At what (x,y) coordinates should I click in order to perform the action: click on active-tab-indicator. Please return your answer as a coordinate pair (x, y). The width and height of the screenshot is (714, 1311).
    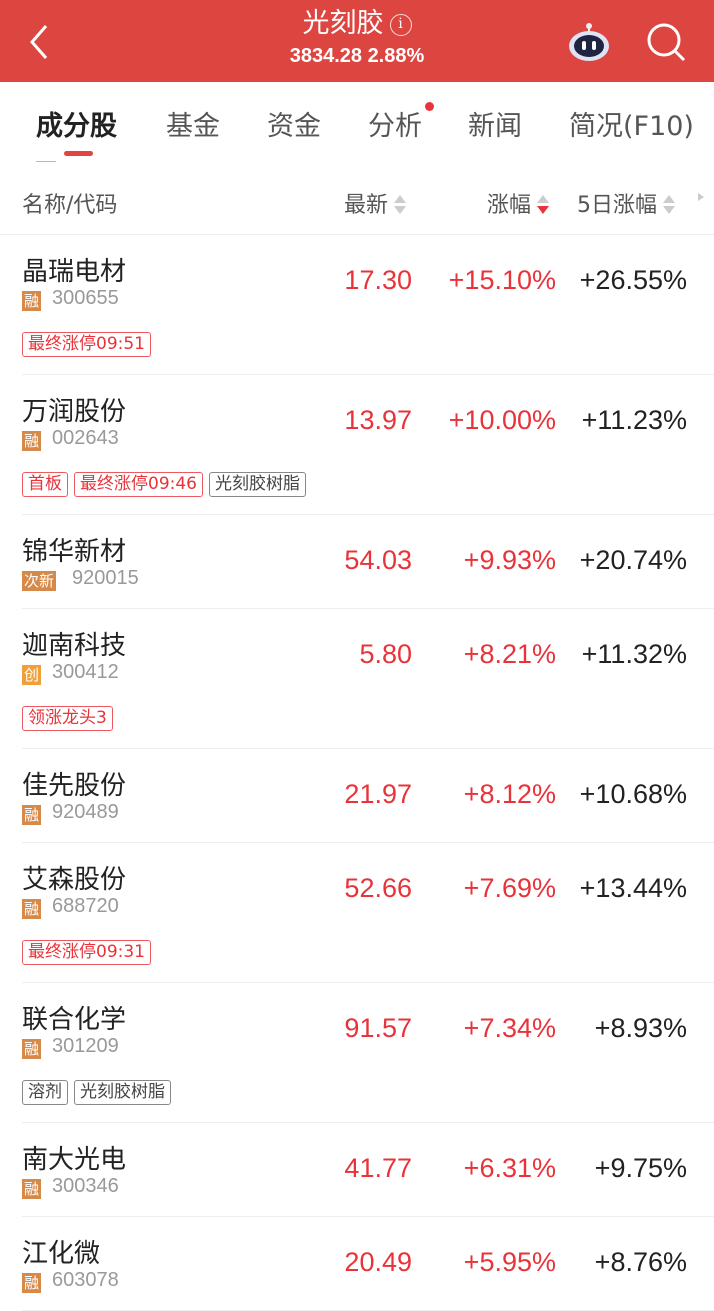
    Looking at the image, I should click on (78, 153).